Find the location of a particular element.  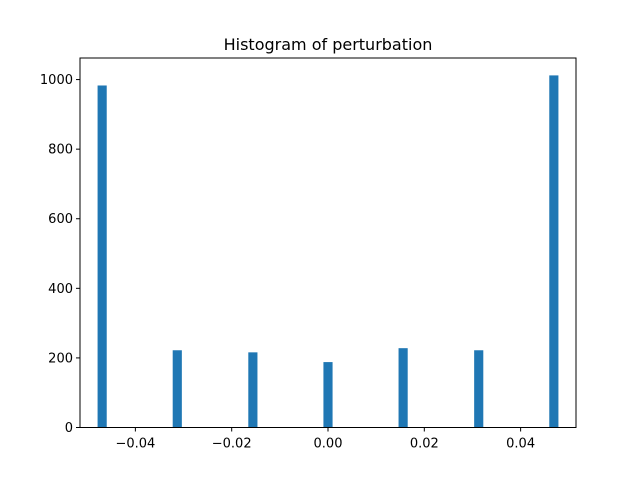

y-tick-label: 1000 is located at coordinates (56, 80).